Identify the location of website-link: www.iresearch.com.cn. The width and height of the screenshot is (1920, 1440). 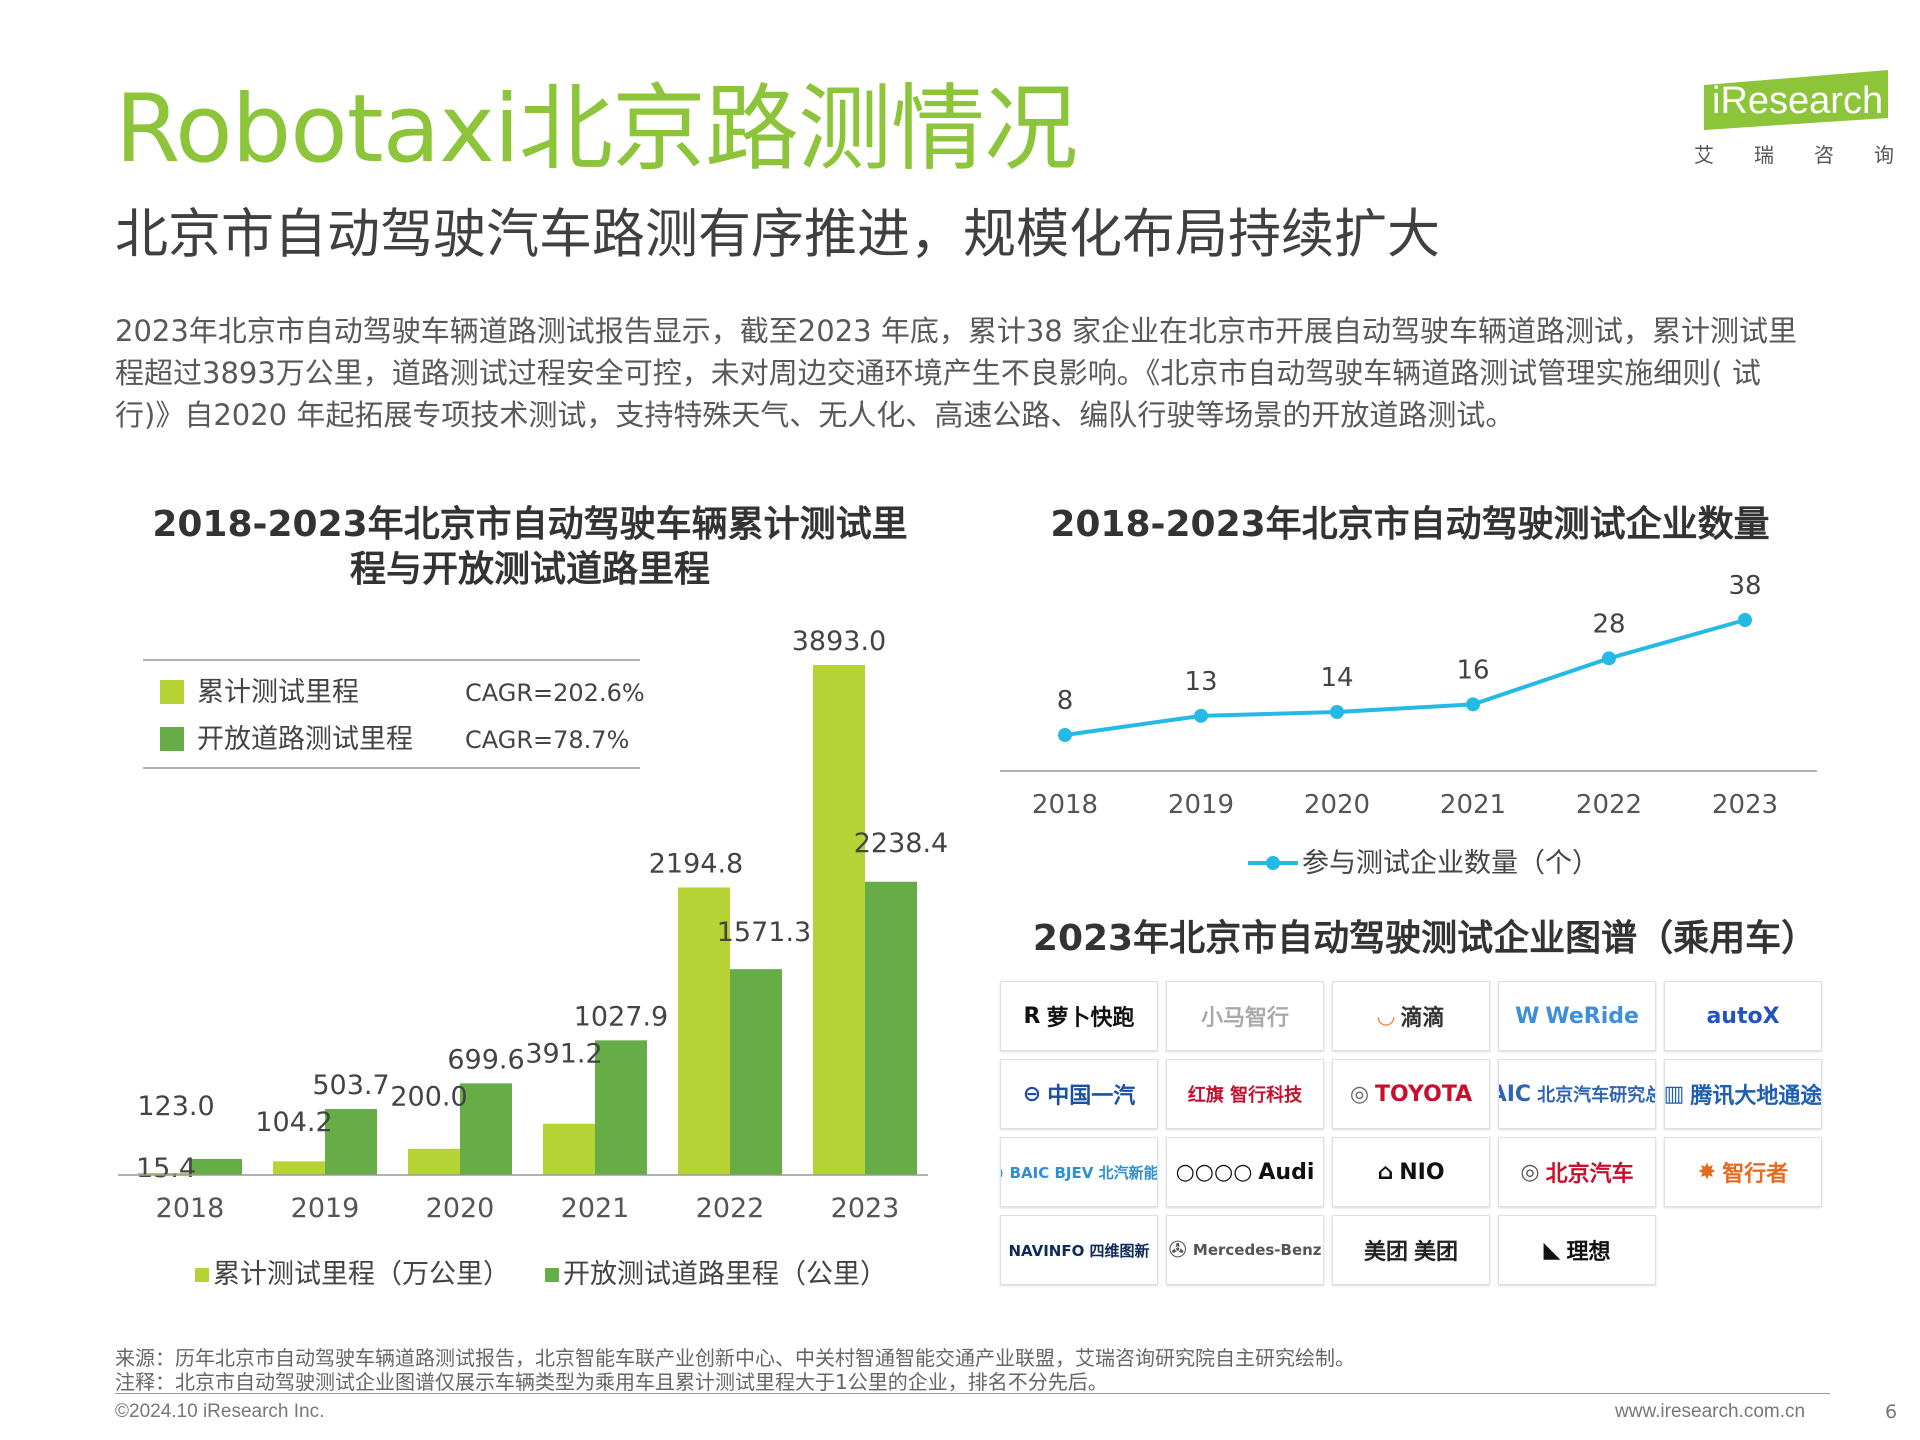
(1710, 1411).